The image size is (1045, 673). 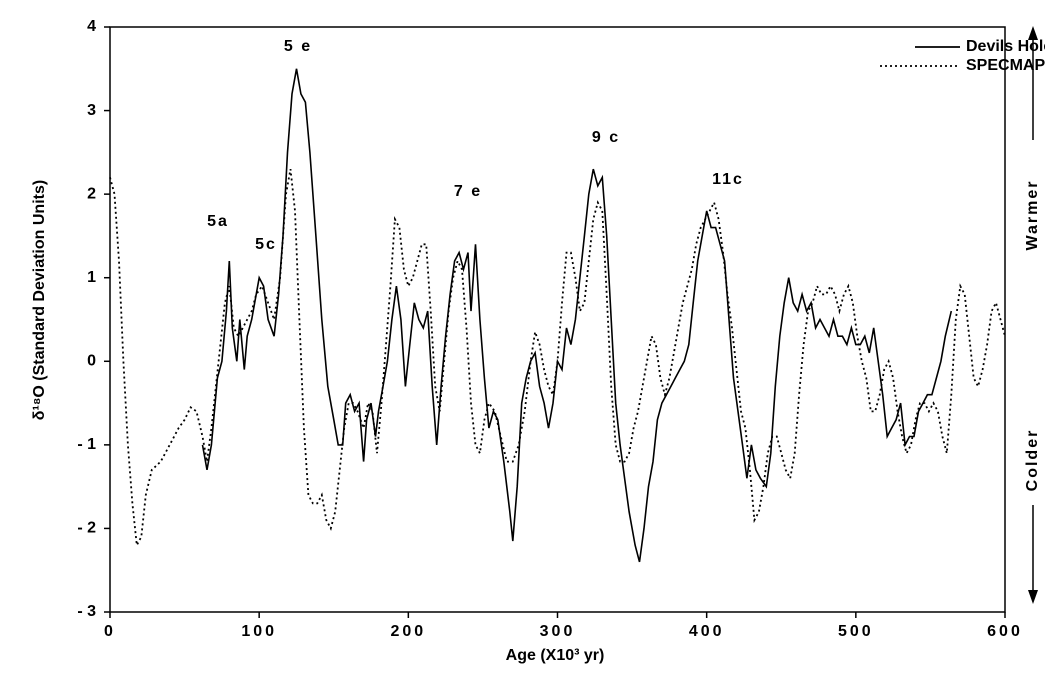 What do you see at coordinates (856, 631) in the screenshot?
I see `x-tick-label: 500` at bounding box center [856, 631].